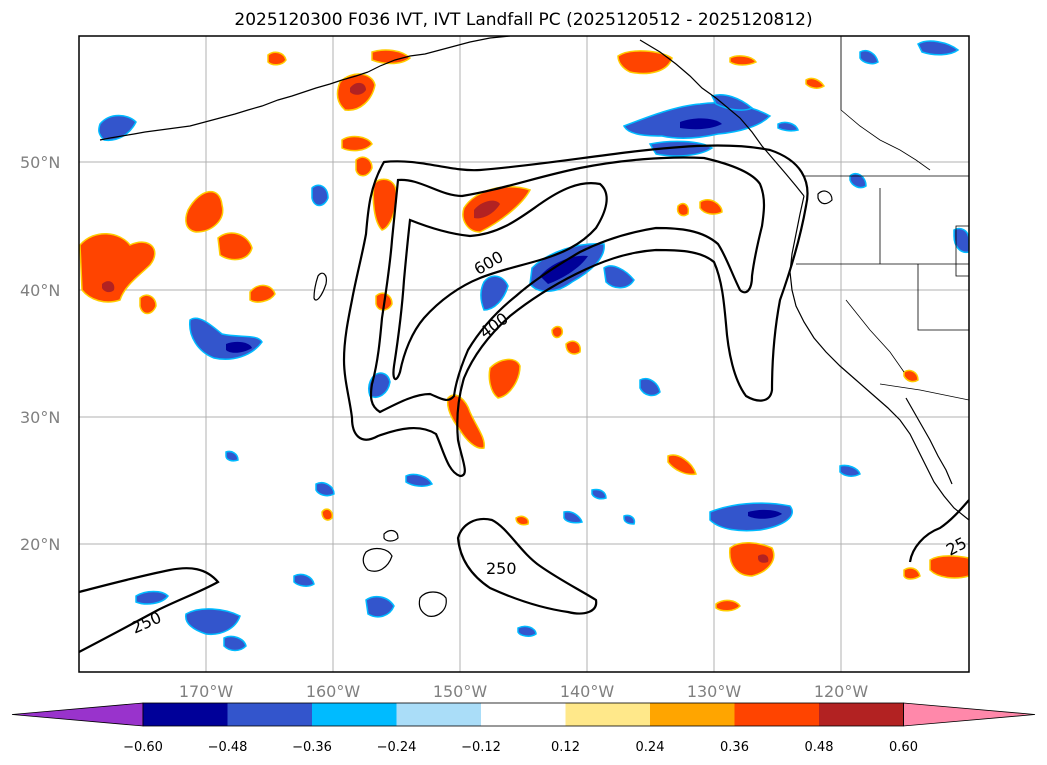 The height and width of the screenshot is (765, 1047). Describe the element at coordinates (924, 392) in the screenshot. I see `us-mexico-border` at that location.